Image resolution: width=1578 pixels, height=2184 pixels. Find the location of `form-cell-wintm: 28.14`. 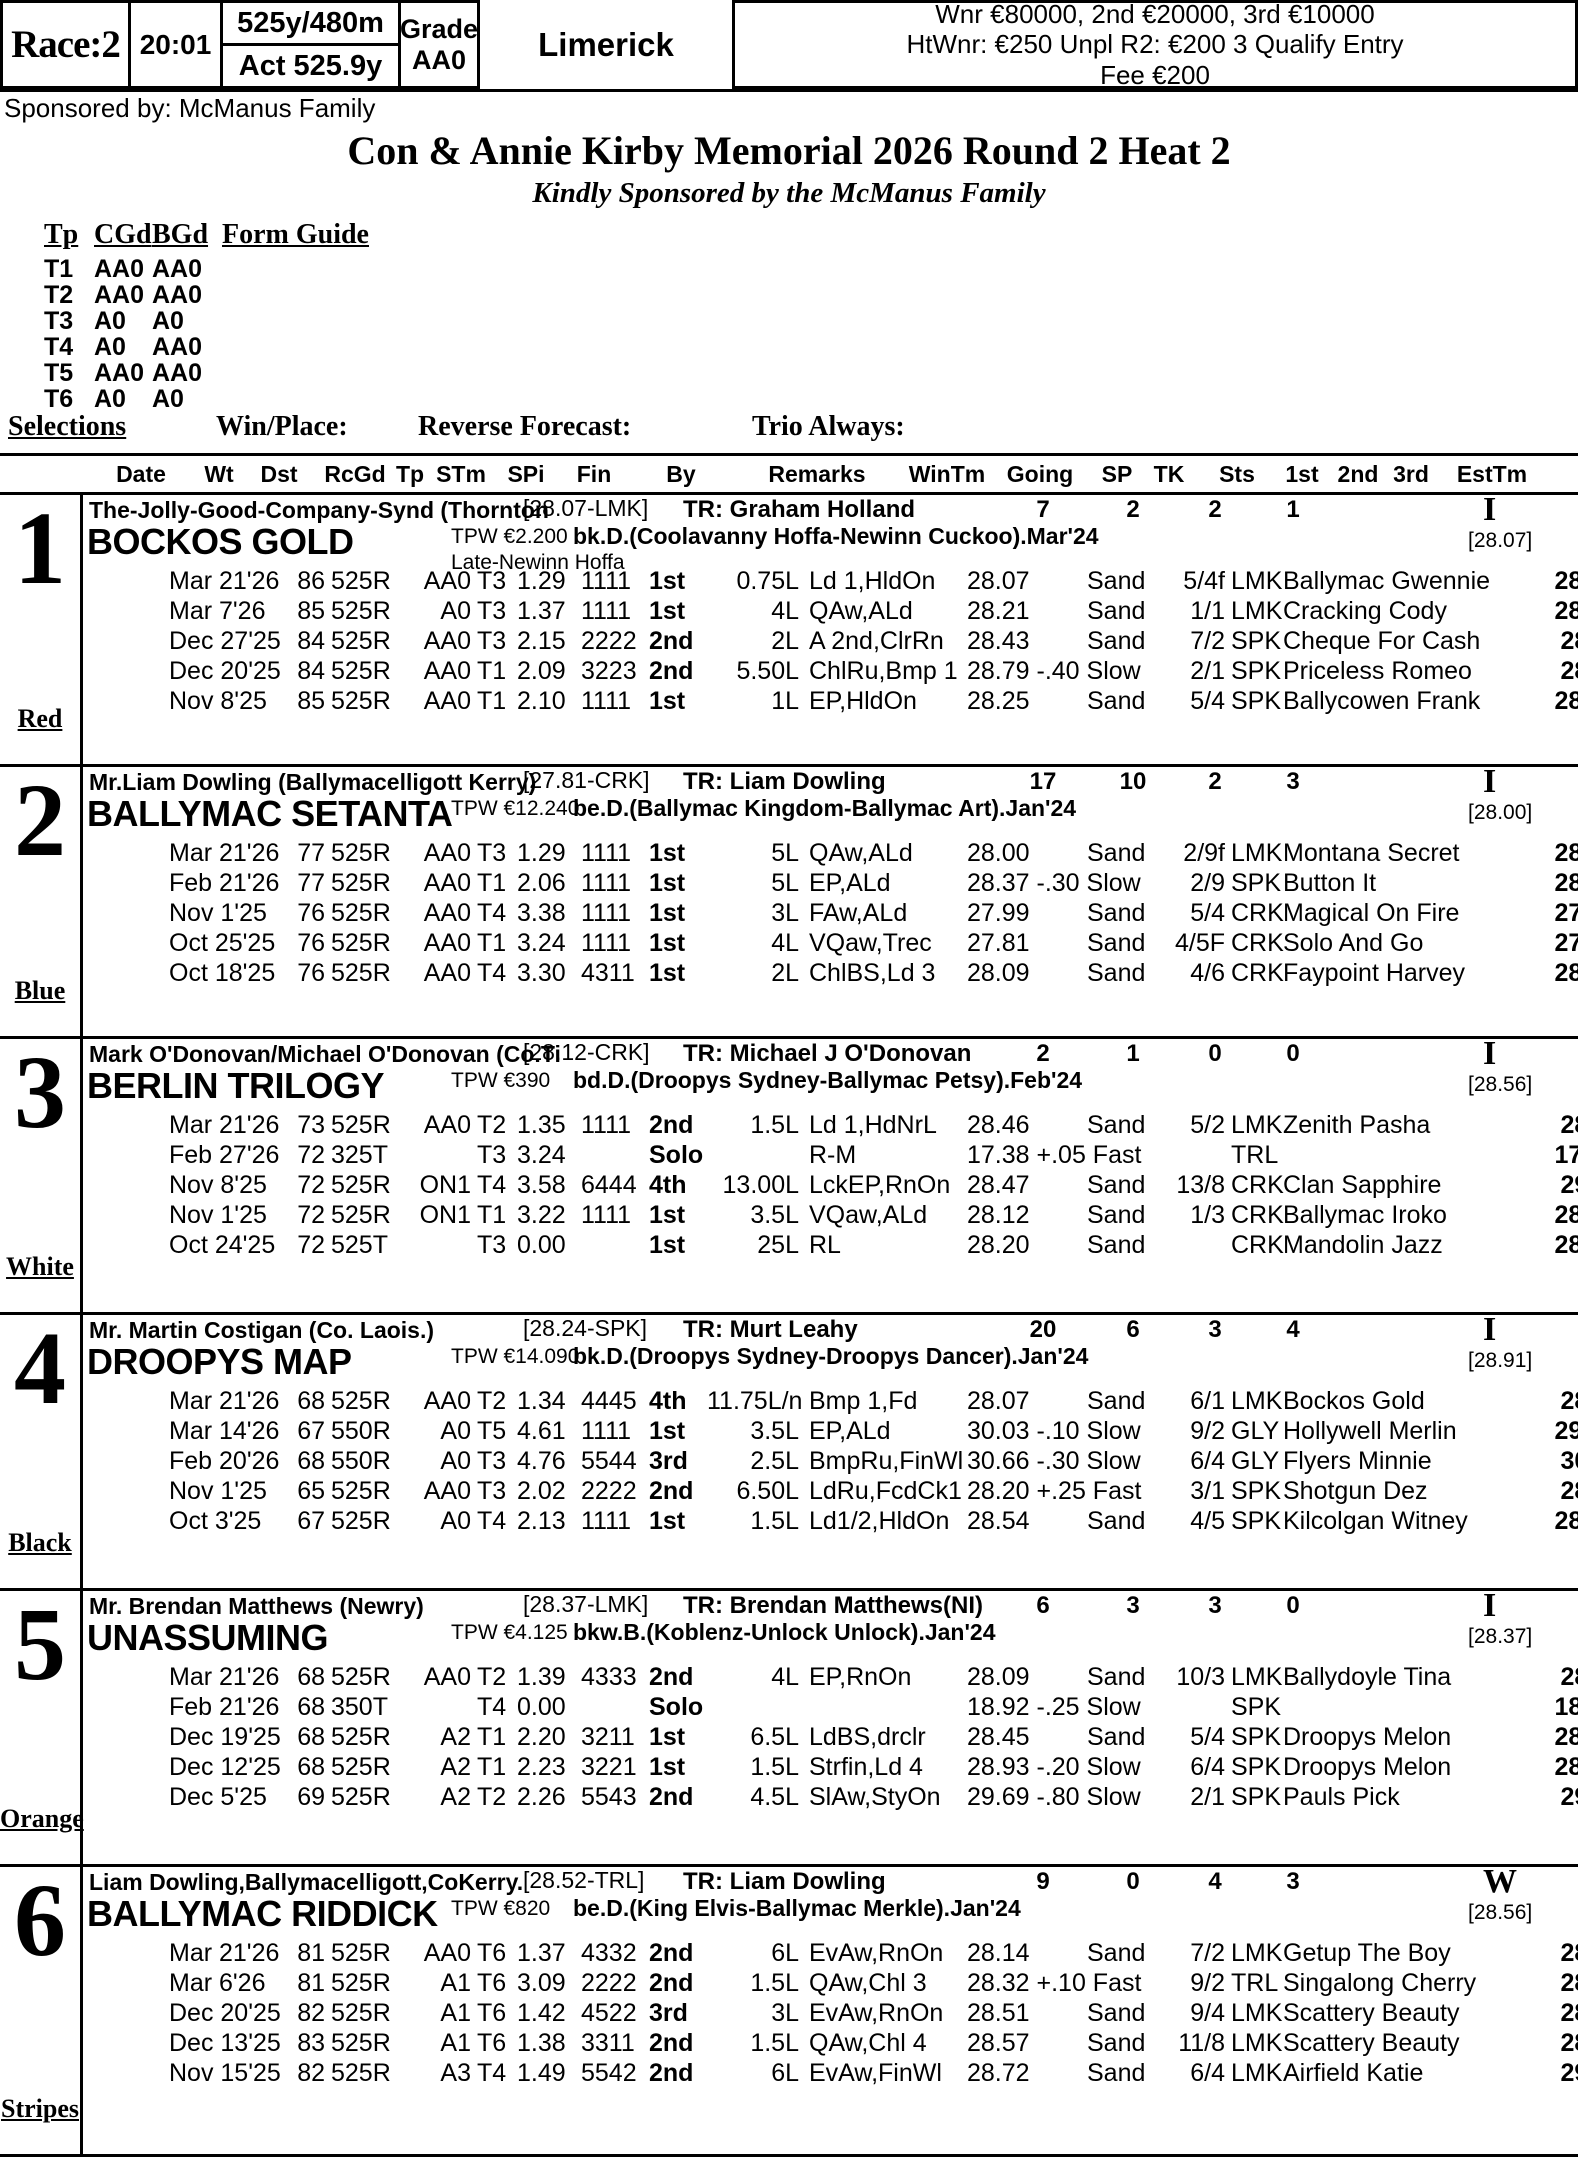

form-cell-wintm: 28.14 is located at coordinates (998, 1952).